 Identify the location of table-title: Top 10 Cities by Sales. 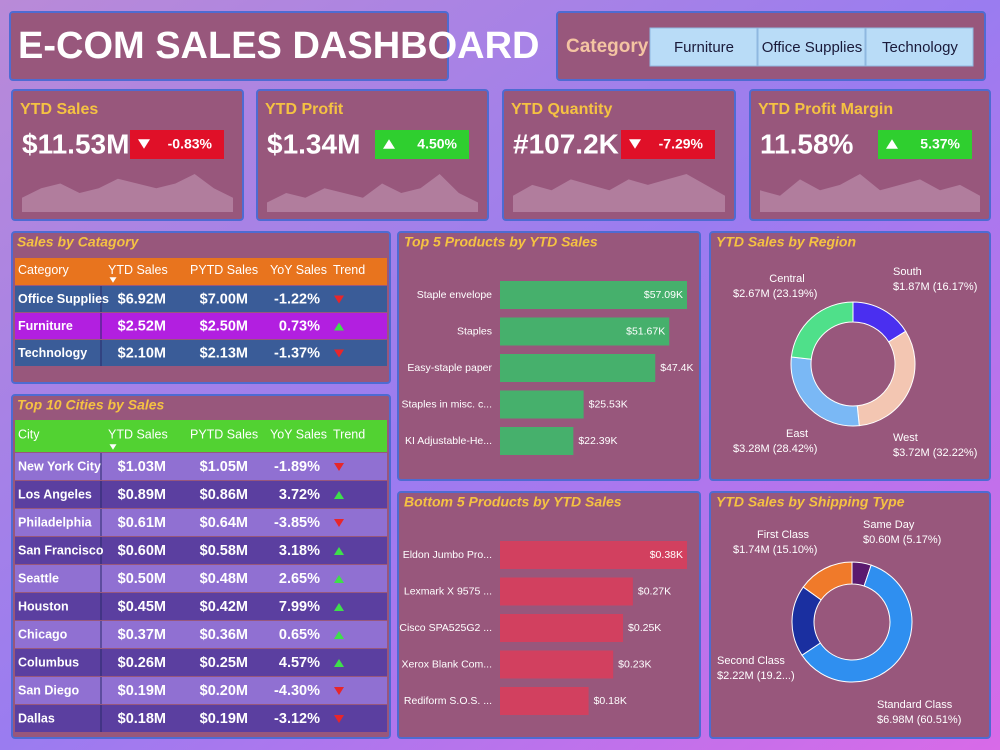
(91, 405).